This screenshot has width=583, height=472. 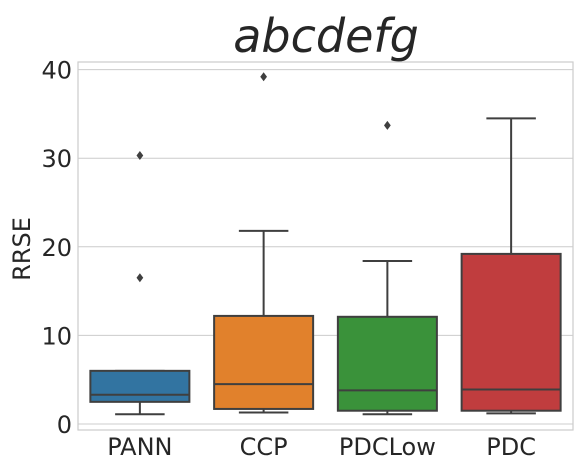 What do you see at coordinates (139, 447) in the screenshot?
I see `x-tick-label-pann: PANN` at bounding box center [139, 447].